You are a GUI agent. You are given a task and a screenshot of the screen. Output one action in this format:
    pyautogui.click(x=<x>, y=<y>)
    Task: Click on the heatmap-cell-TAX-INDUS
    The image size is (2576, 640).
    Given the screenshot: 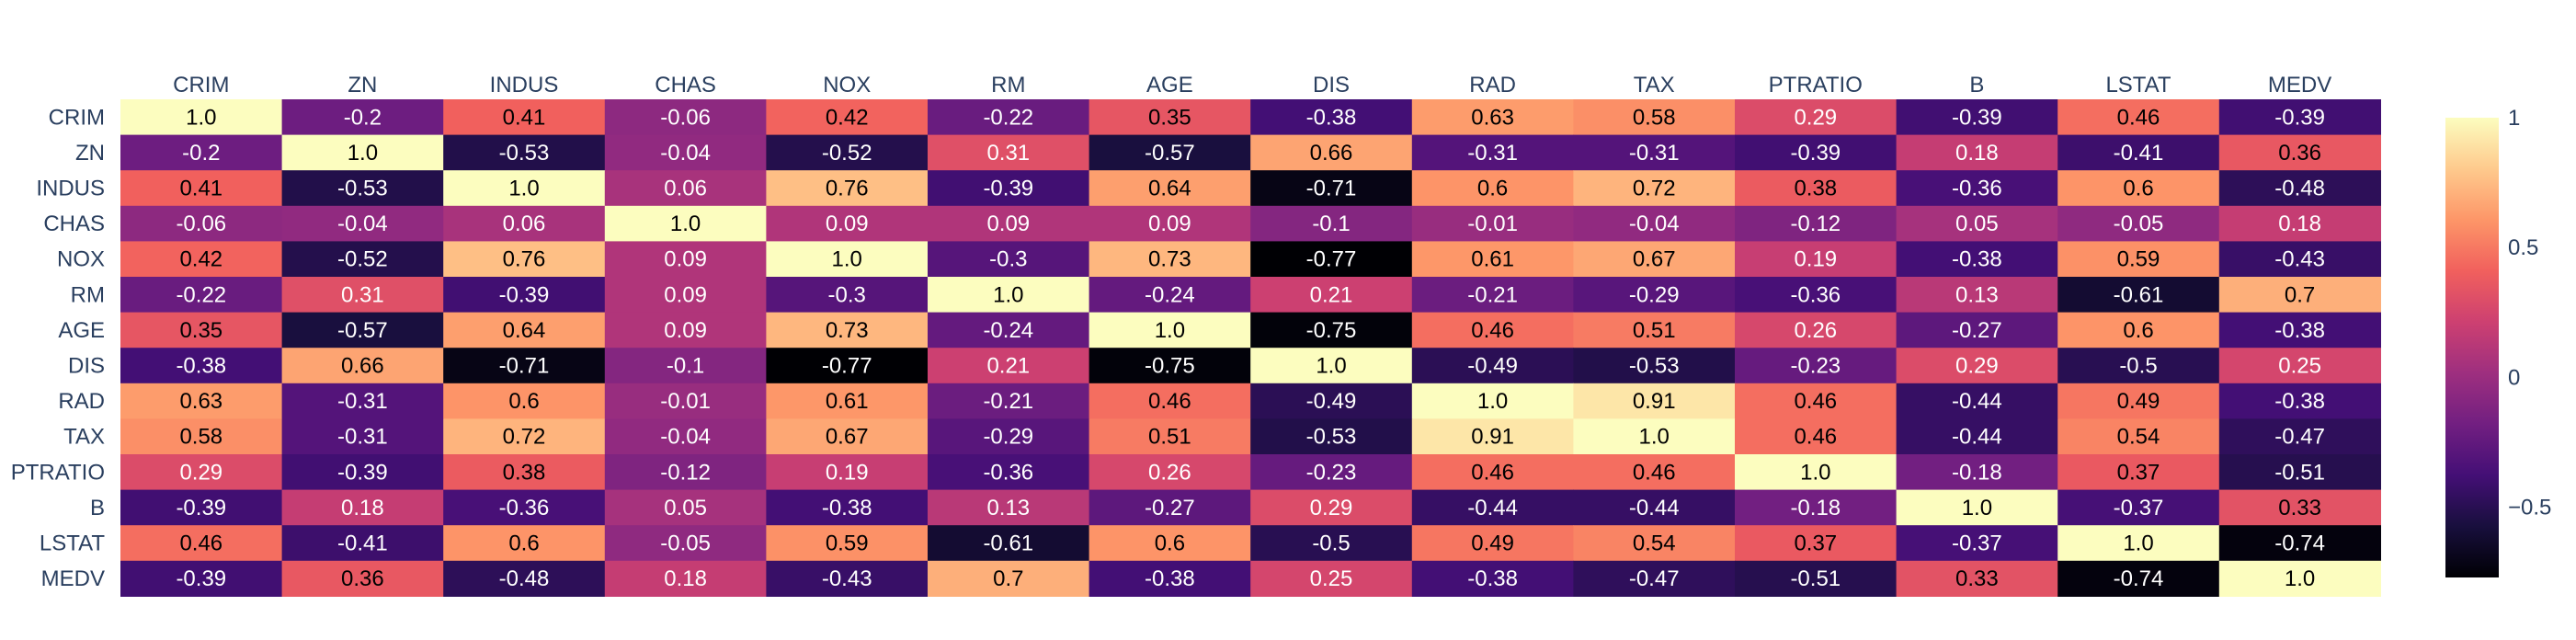 What is the action you would take?
    pyautogui.click(x=524, y=436)
    